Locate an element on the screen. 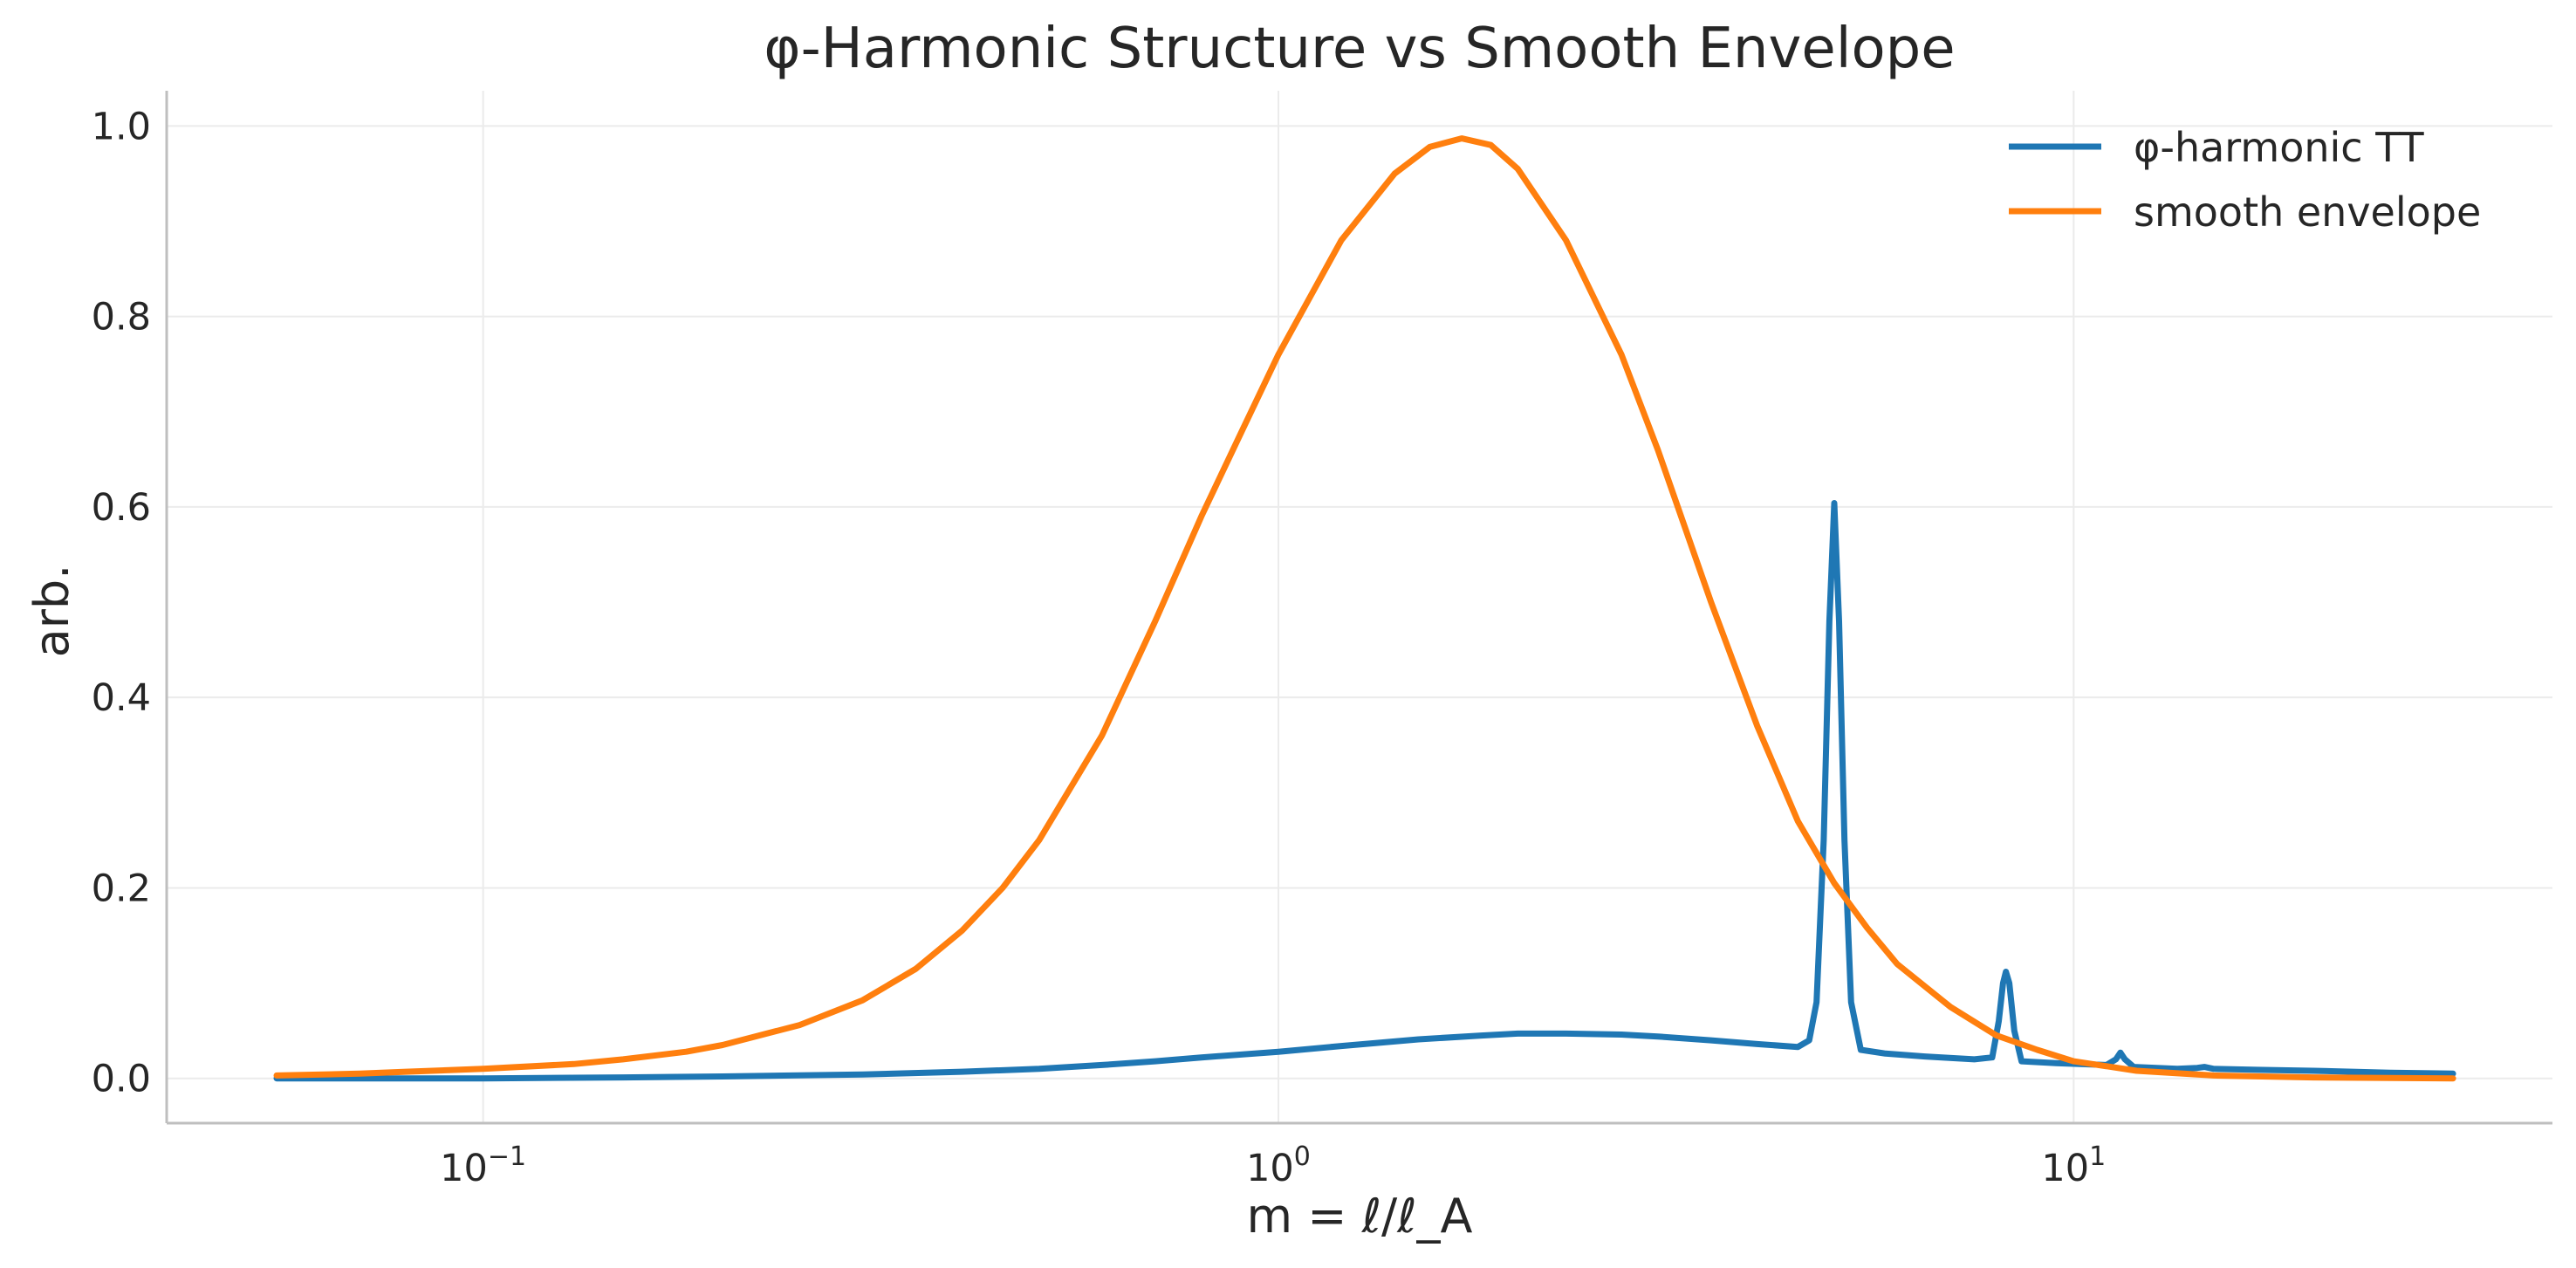  x-tick-label: 10⁰ is located at coordinates (1279, 1165).